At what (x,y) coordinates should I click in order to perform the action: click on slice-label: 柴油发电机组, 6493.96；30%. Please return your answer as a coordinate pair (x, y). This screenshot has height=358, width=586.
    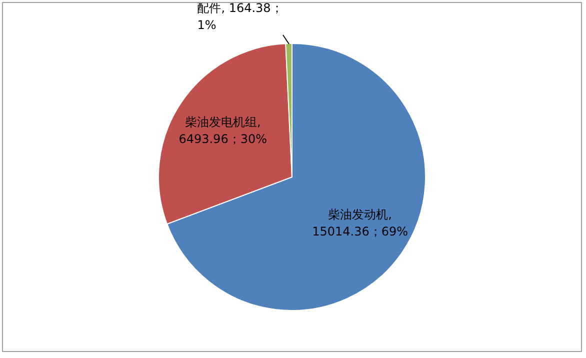
    Looking at the image, I should click on (222, 130).